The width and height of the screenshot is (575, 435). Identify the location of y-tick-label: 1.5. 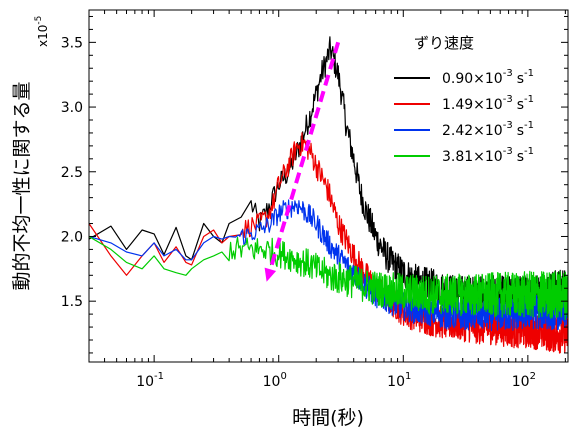
(72, 302).